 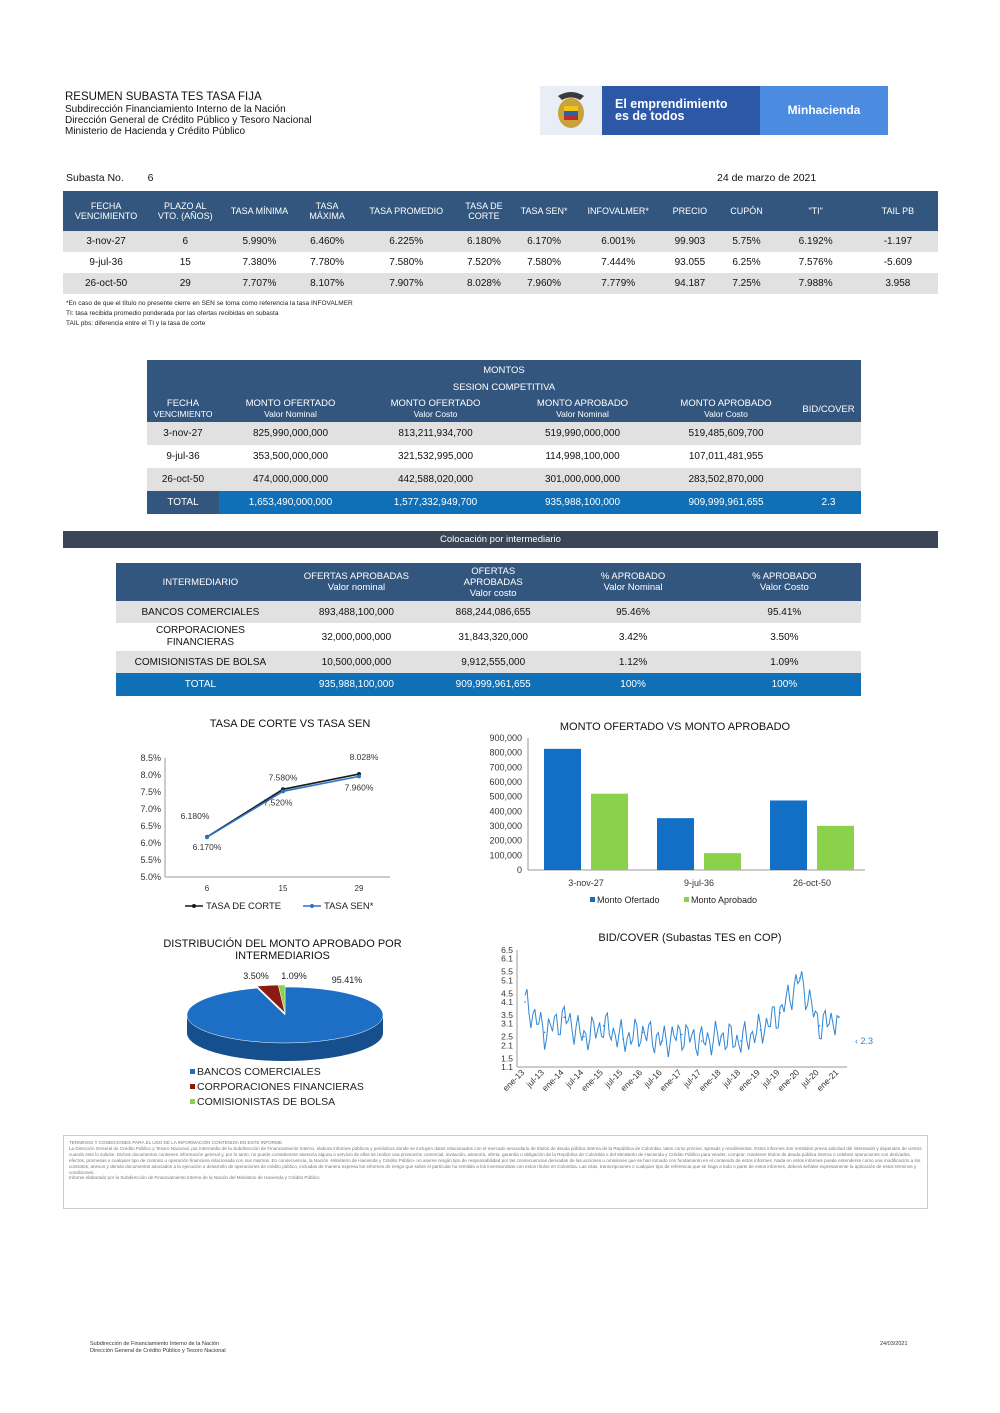 What do you see at coordinates (281, 999) in the screenshot?
I see `pie-slice` at bounding box center [281, 999].